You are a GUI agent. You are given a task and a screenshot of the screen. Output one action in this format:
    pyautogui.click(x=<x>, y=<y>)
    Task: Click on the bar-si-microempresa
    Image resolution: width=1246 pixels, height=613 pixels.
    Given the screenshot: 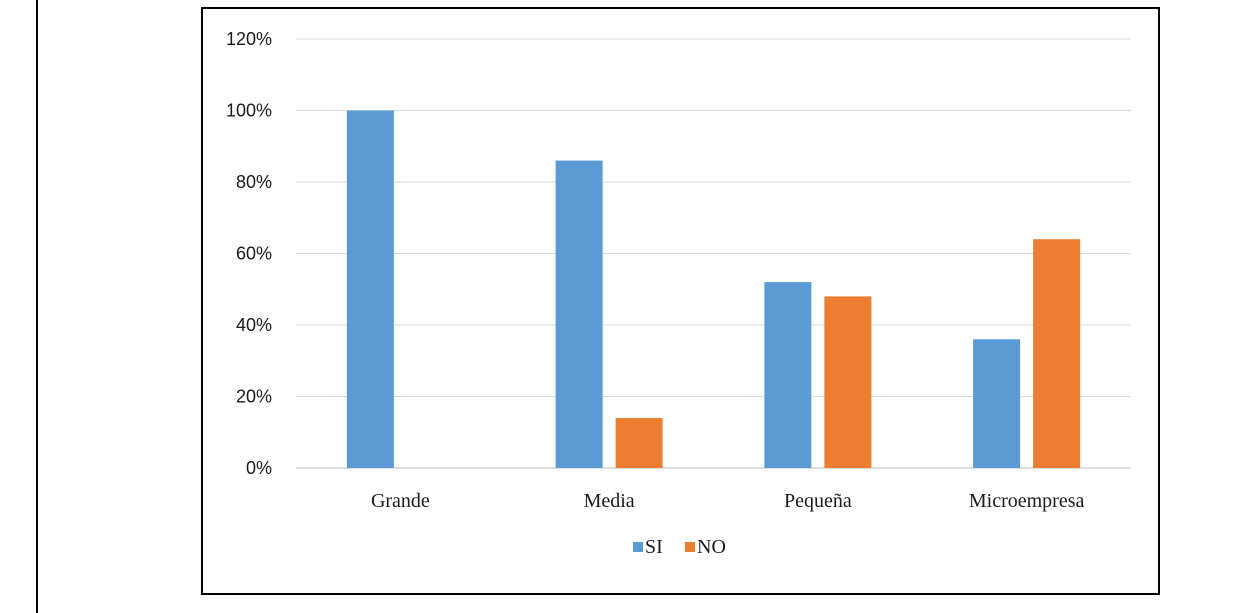 What is the action you would take?
    pyautogui.click(x=997, y=403)
    